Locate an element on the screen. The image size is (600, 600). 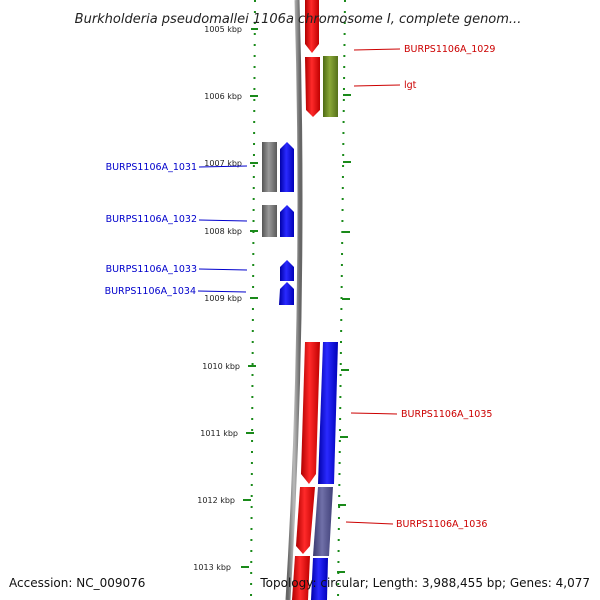
gene-label: BURPS1106A_1034 is located at coordinates (150, 291).